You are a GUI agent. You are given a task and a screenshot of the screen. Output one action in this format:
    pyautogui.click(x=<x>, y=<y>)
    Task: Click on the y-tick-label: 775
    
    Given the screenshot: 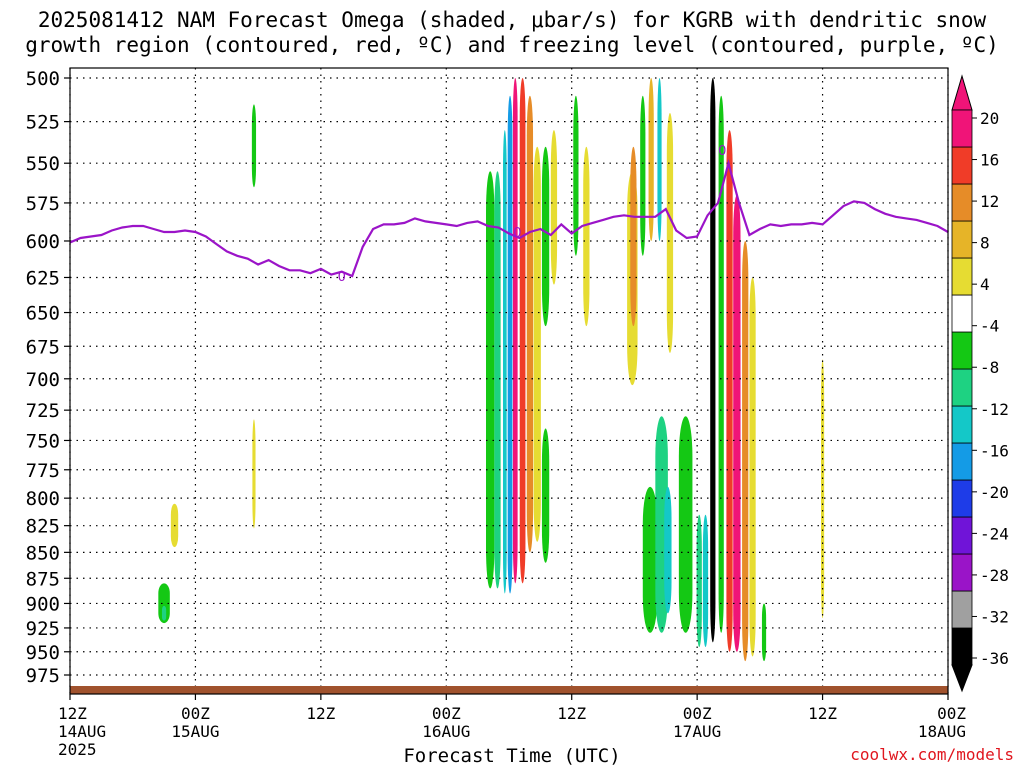 What is the action you would take?
    pyautogui.click(x=43, y=471)
    